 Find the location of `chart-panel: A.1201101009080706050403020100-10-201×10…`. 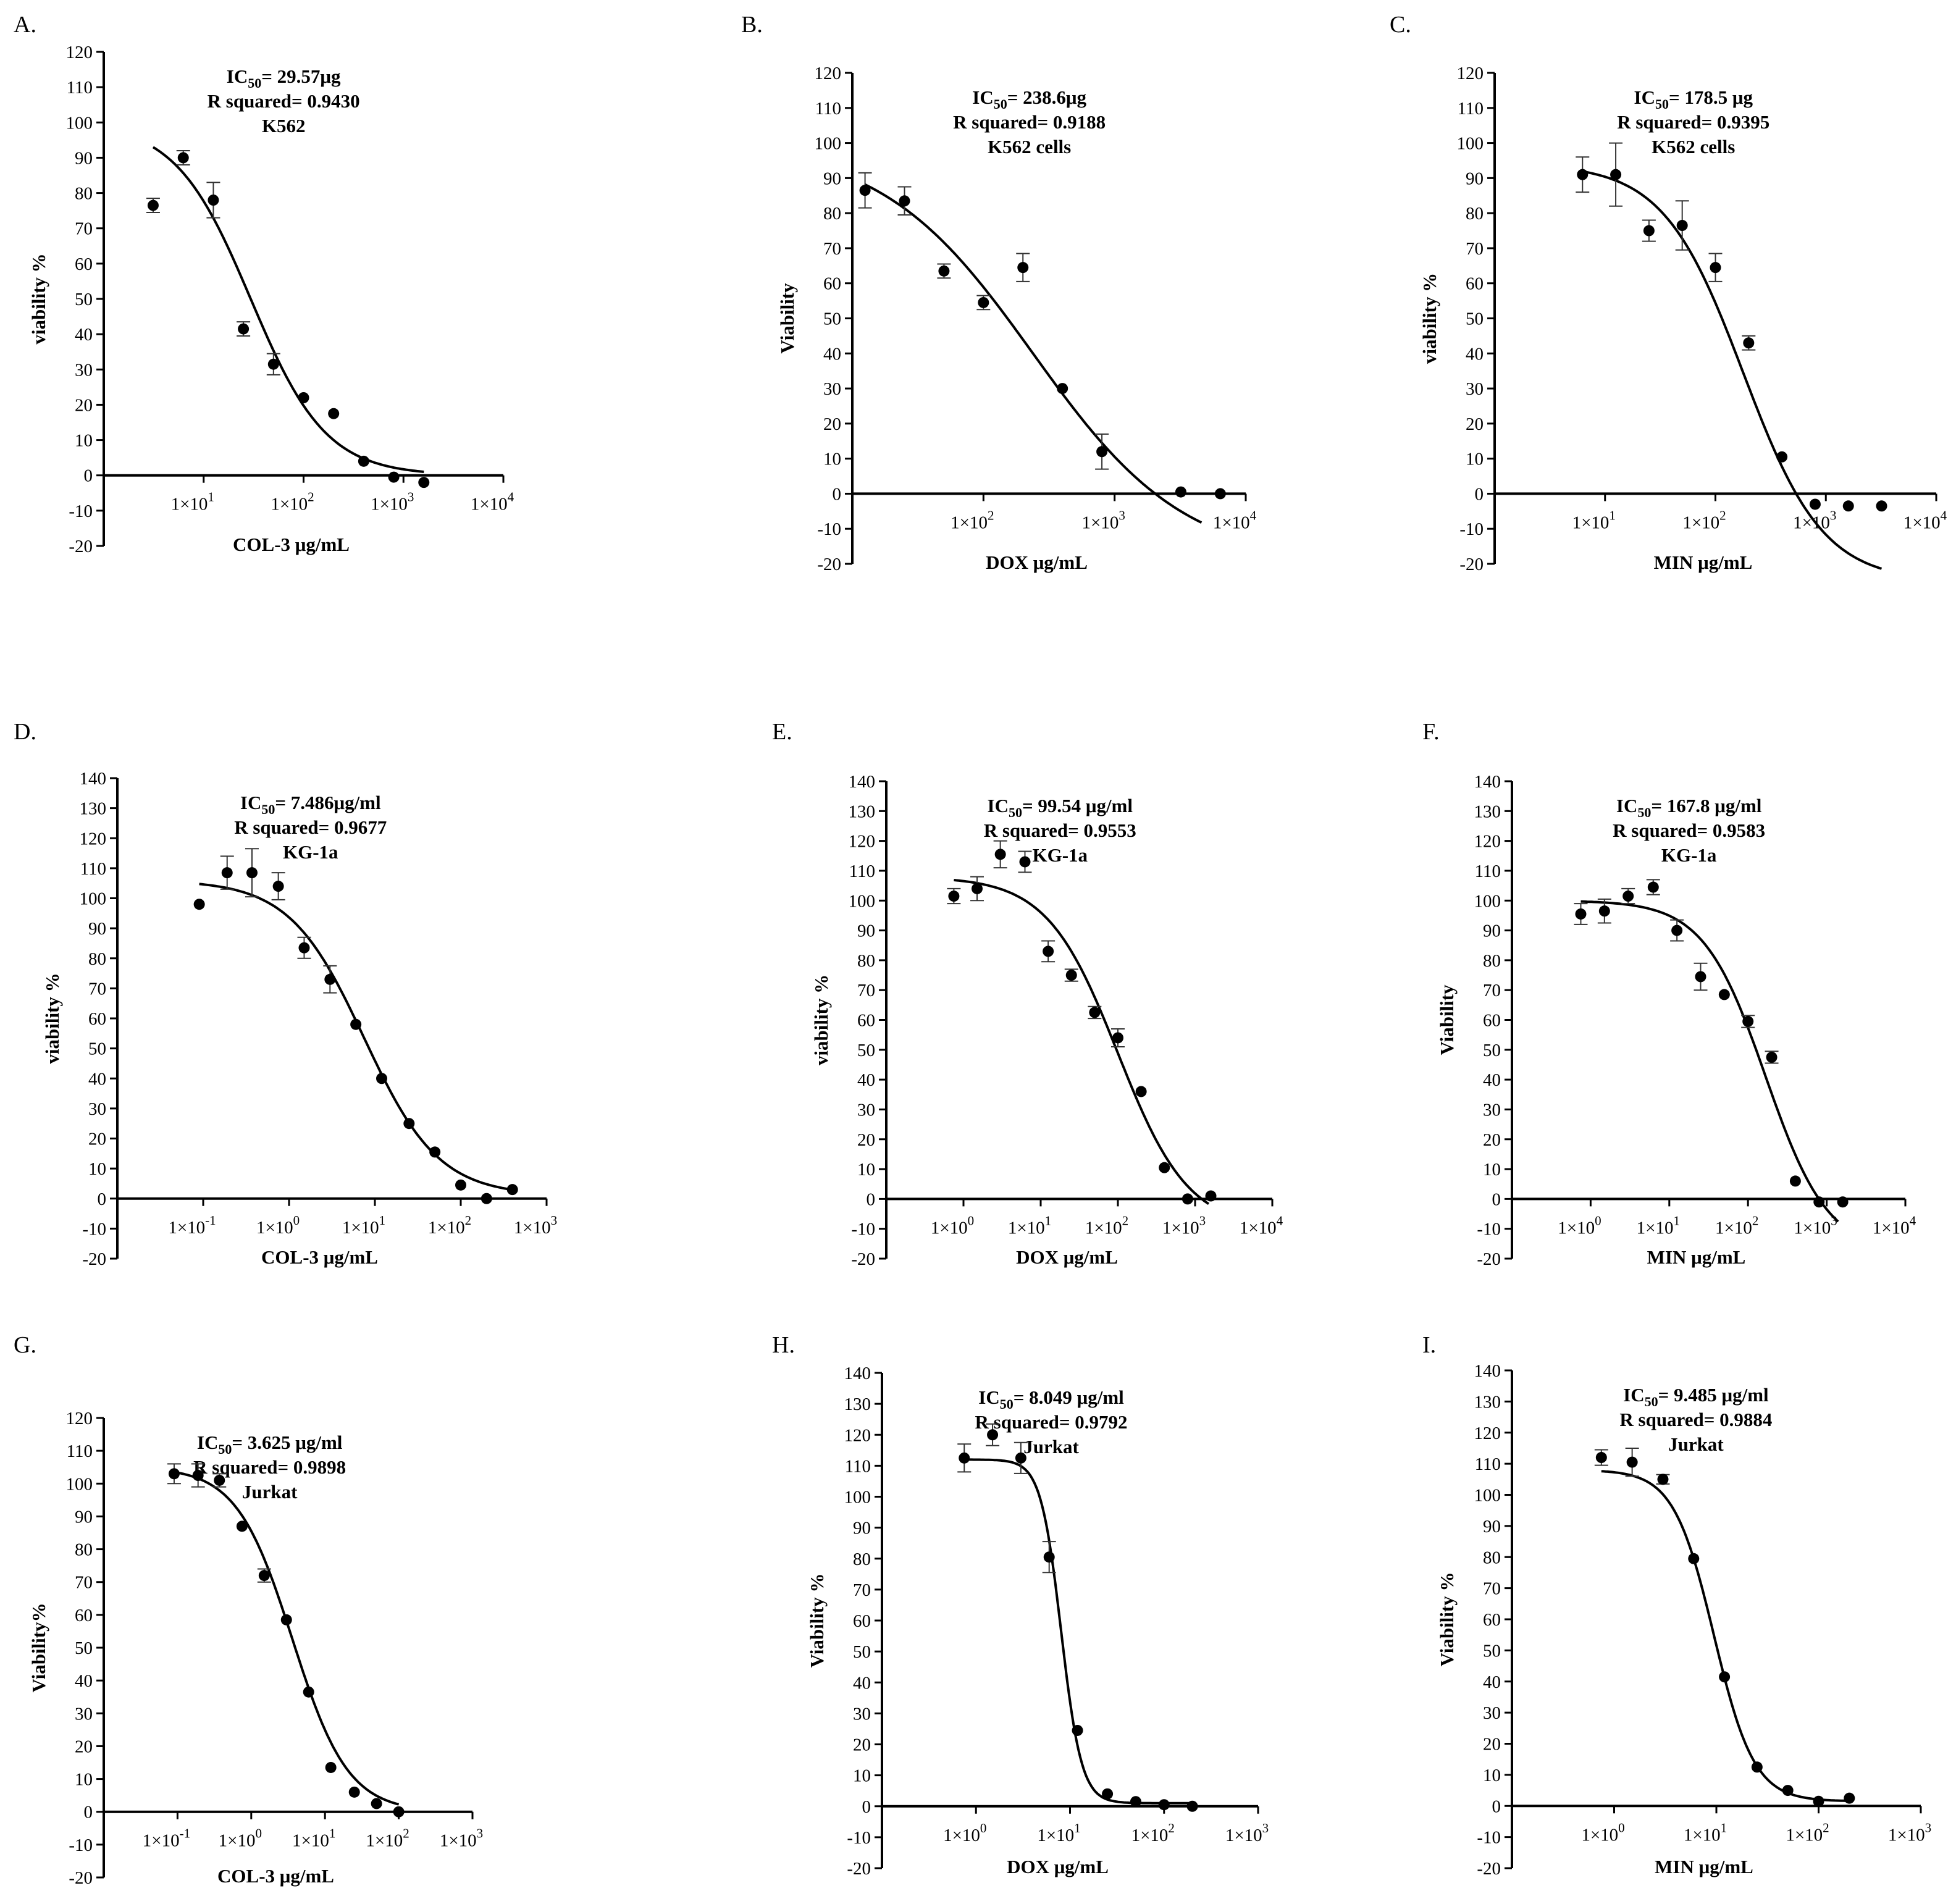

chart-panel: A.1201101009080706050403020100-10-201×10… is located at coordinates (264, 284).